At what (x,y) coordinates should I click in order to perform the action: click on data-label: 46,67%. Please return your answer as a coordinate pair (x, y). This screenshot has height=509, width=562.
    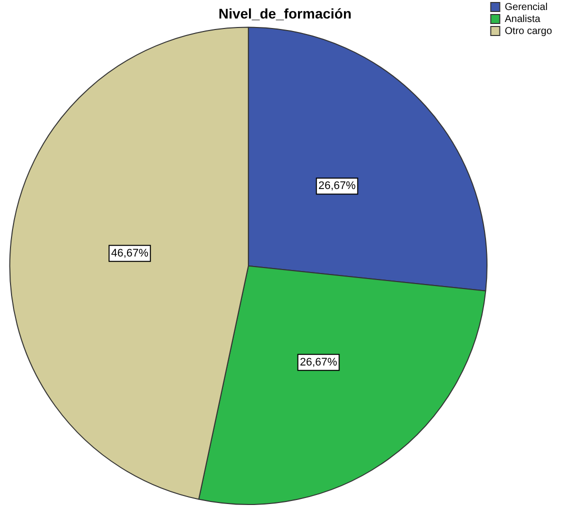
    Looking at the image, I should click on (130, 253).